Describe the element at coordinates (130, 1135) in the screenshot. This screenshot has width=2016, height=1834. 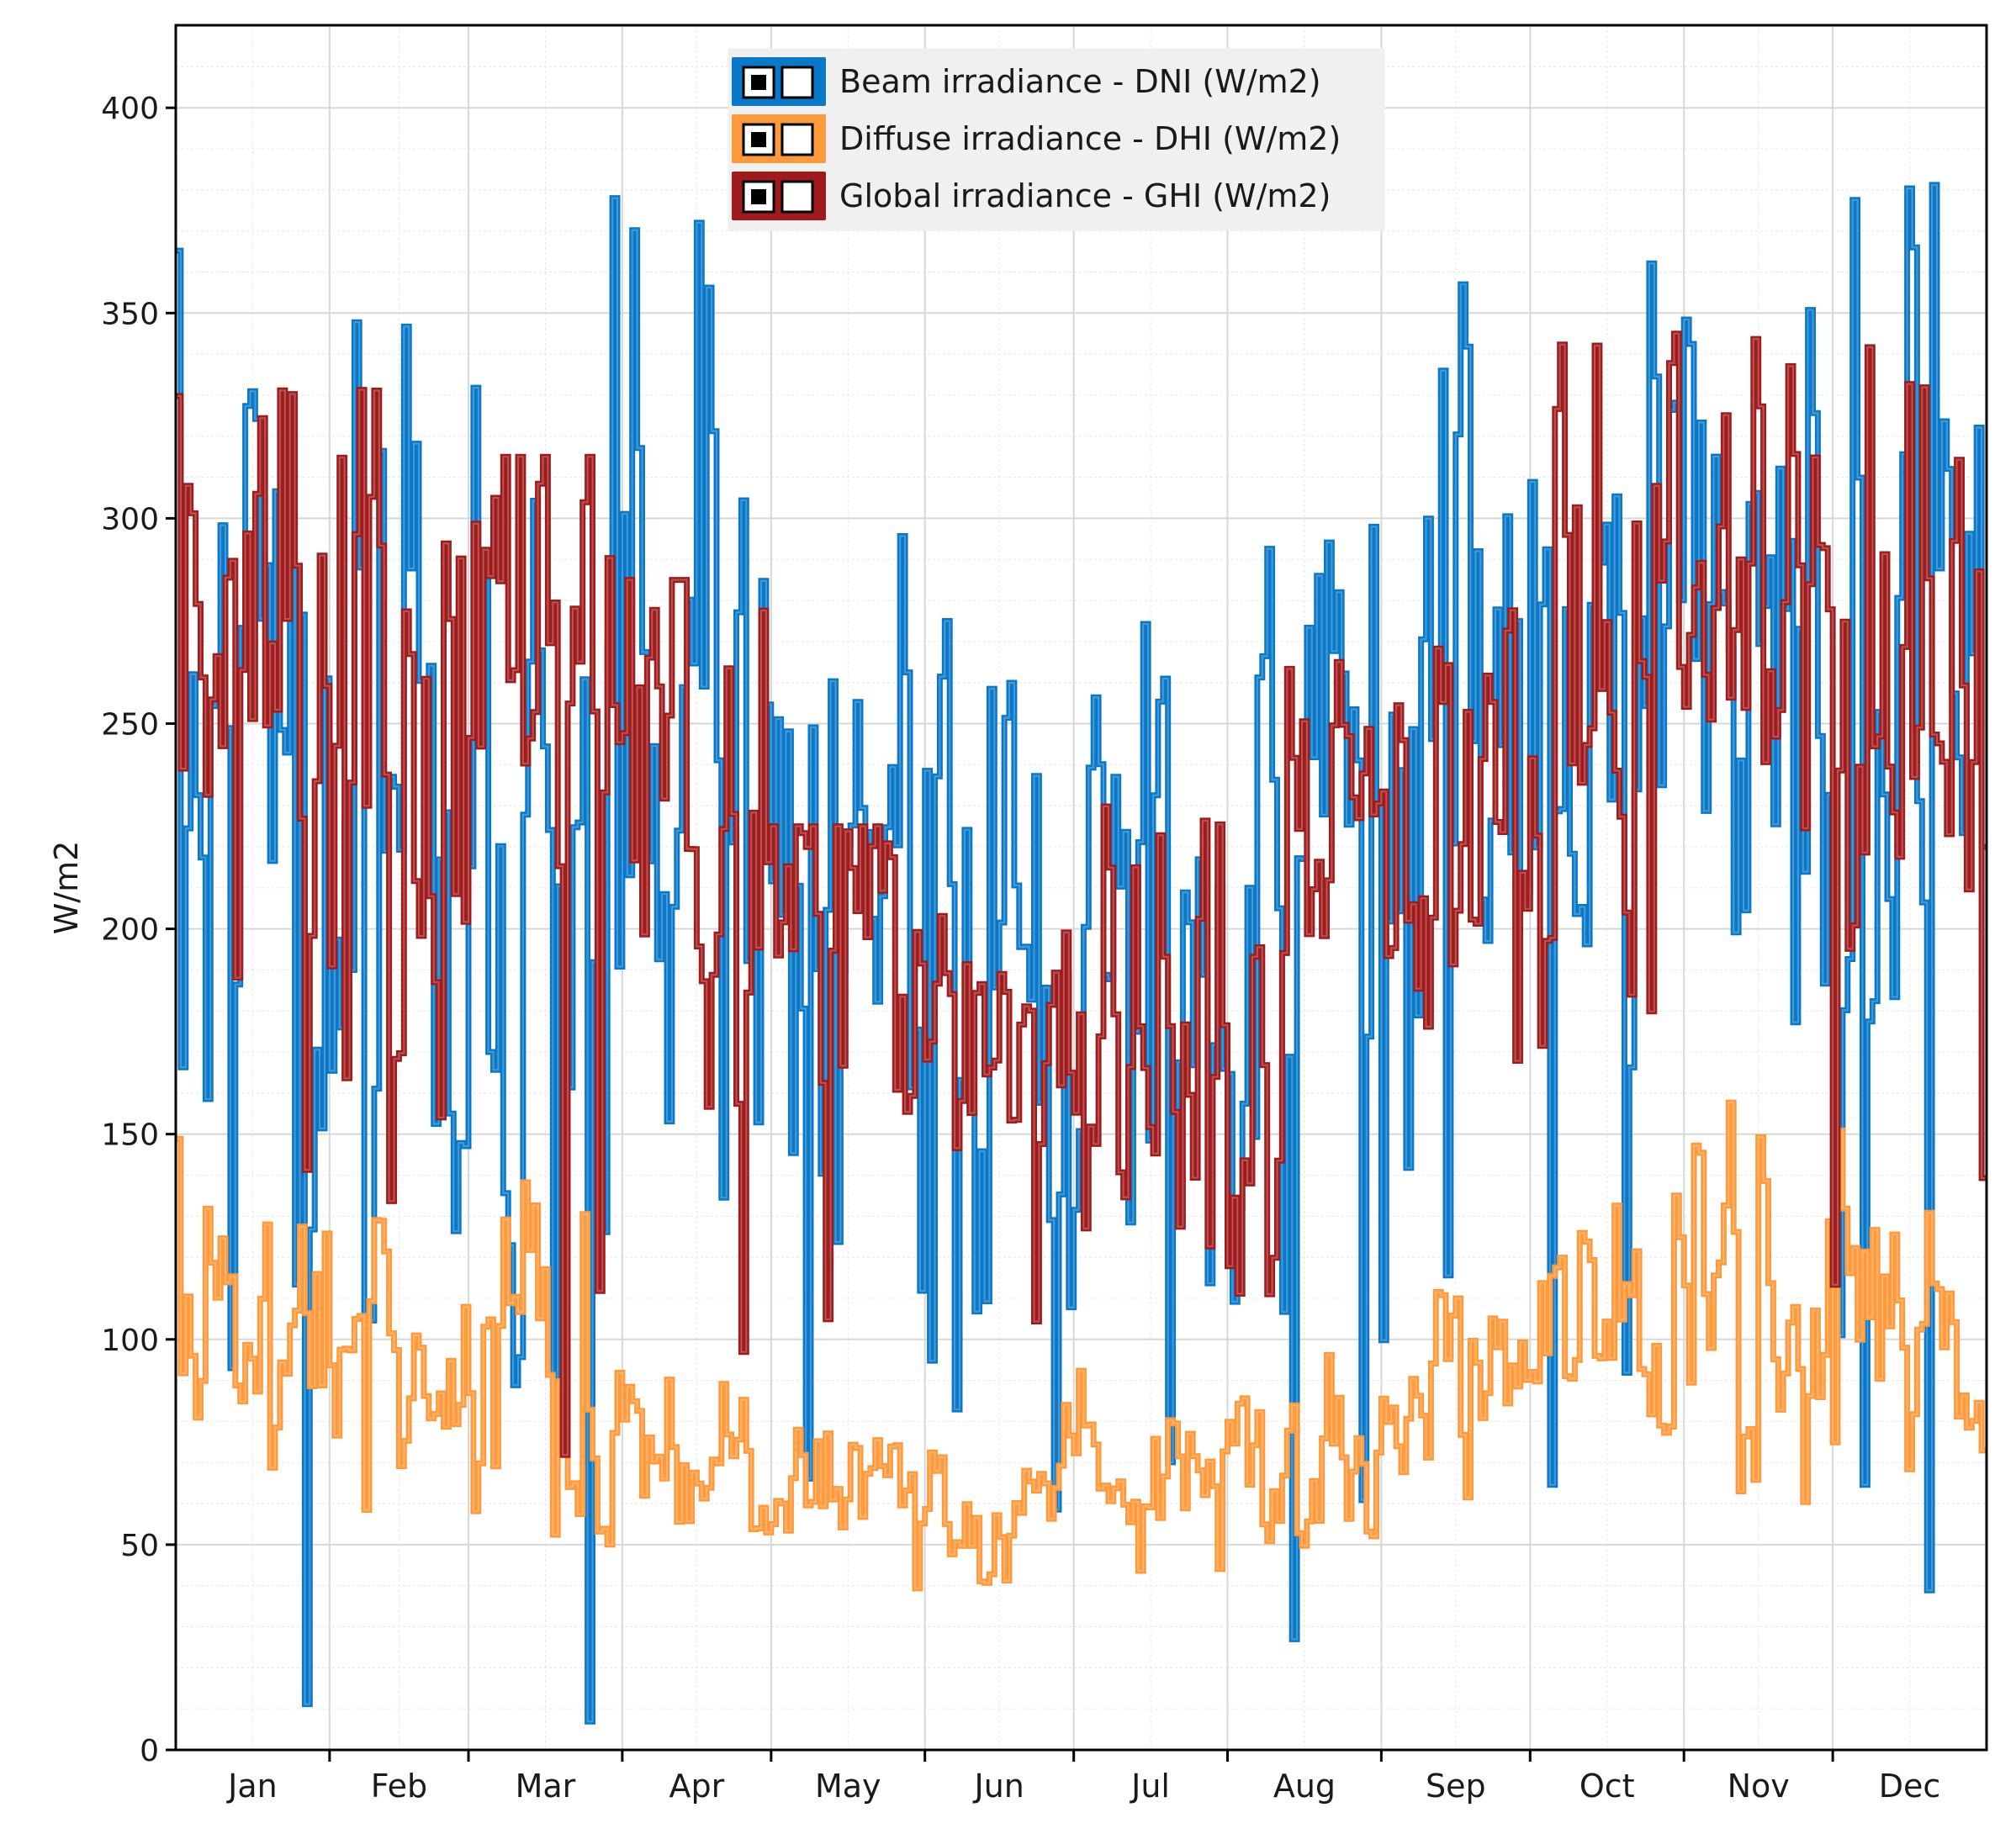
I see `y-tick-label: 150` at that location.